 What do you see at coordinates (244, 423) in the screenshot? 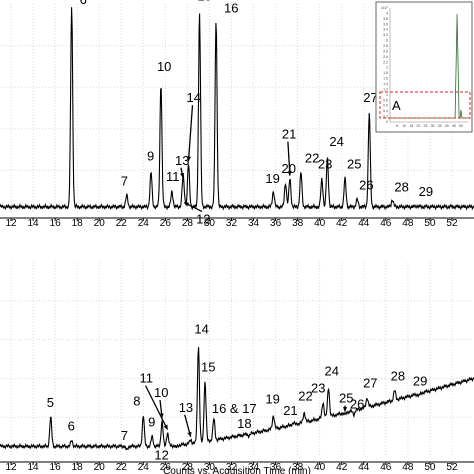
I see `peak-label: 18` at bounding box center [244, 423].